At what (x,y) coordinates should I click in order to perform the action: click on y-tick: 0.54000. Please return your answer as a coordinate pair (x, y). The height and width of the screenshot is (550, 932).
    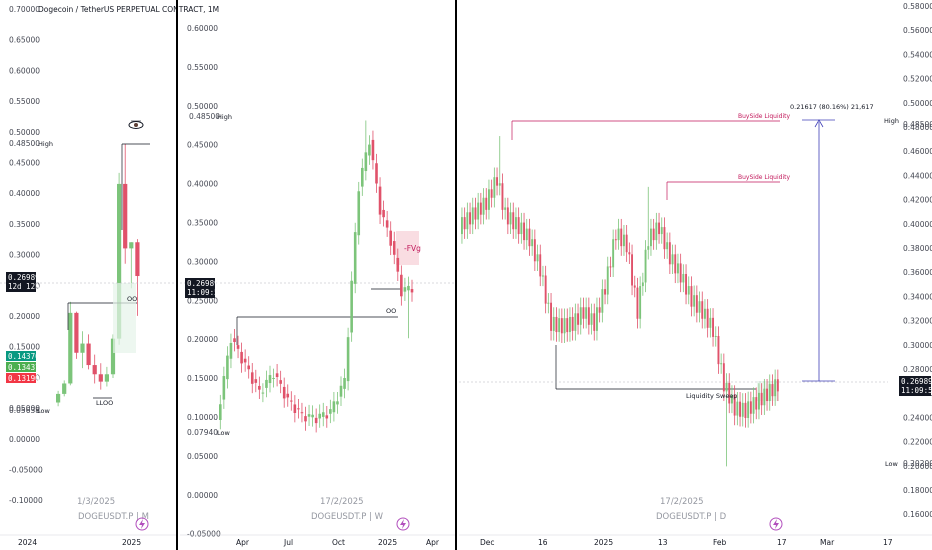
    Looking at the image, I should click on (917, 54).